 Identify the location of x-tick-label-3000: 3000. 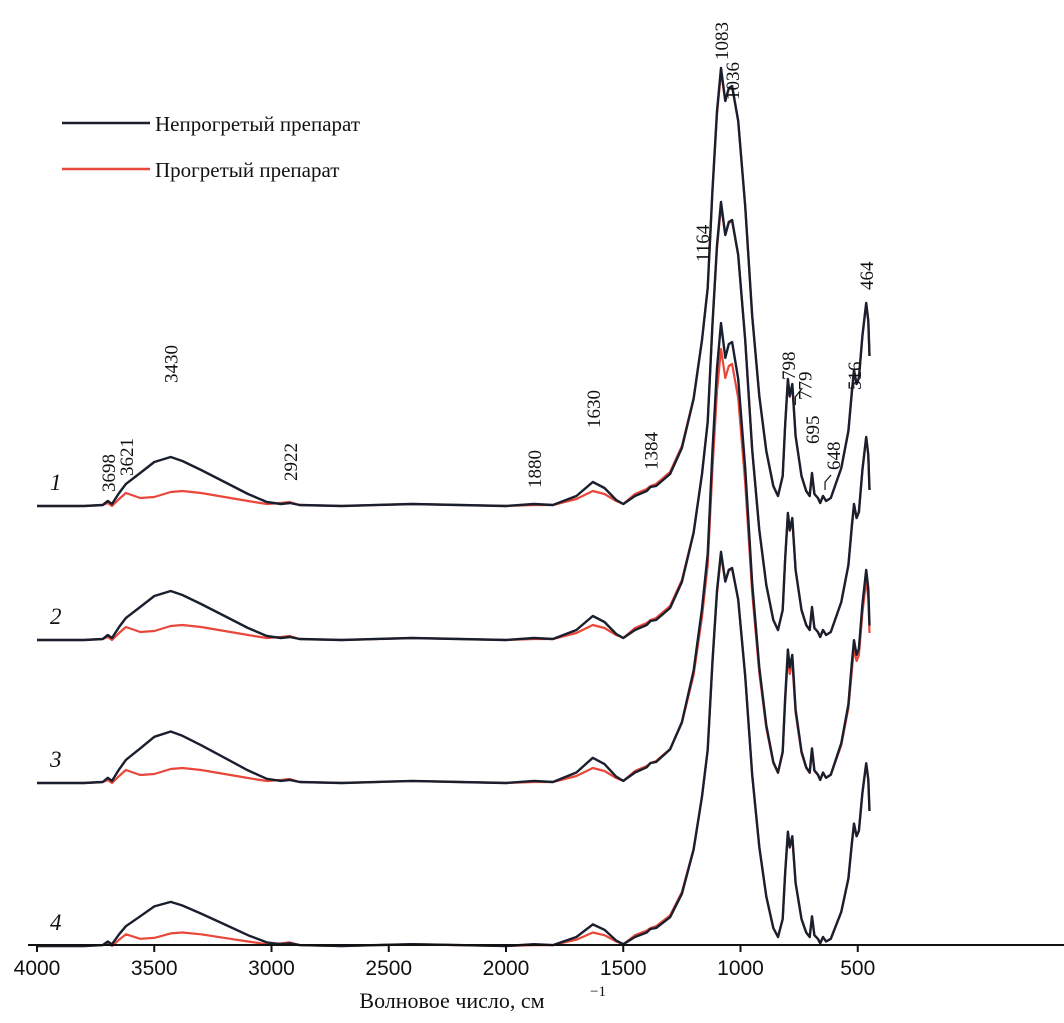
(271, 968).